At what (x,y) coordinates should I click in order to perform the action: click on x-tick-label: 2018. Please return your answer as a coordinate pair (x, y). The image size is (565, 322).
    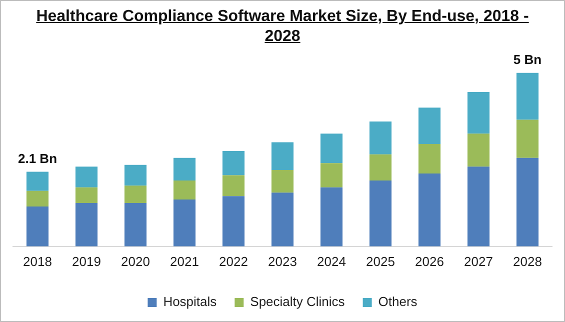
    Looking at the image, I should click on (37, 261).